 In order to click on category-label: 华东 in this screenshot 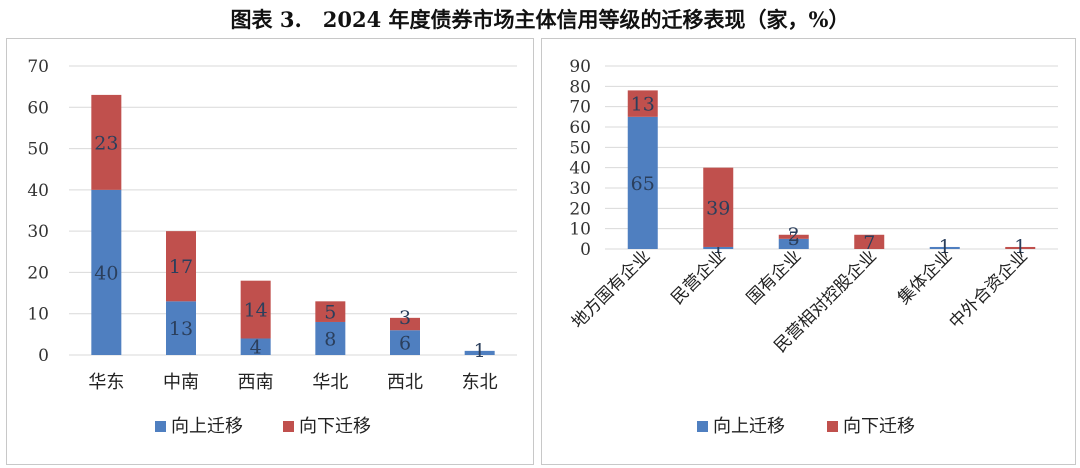, I will do `click(106, 382)`.